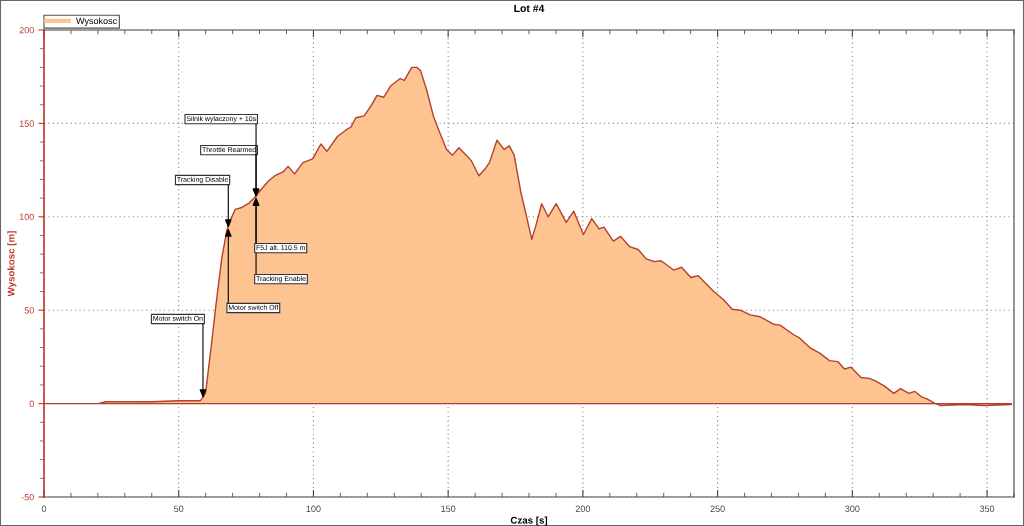 This screenshot has height=526, width=1024. I want to click on x-tick-label: 100, so click(313, 508).